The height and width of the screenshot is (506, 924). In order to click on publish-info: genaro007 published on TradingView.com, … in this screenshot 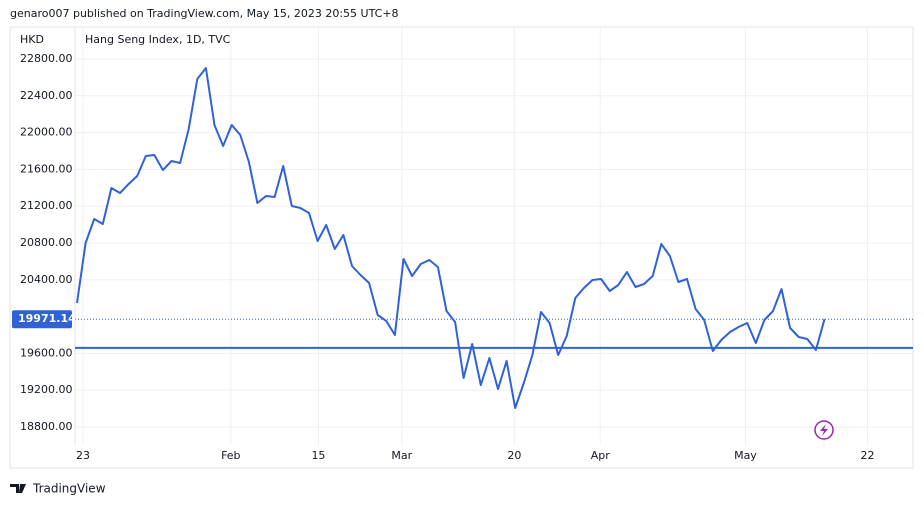, I will do `click(204, 13)`.